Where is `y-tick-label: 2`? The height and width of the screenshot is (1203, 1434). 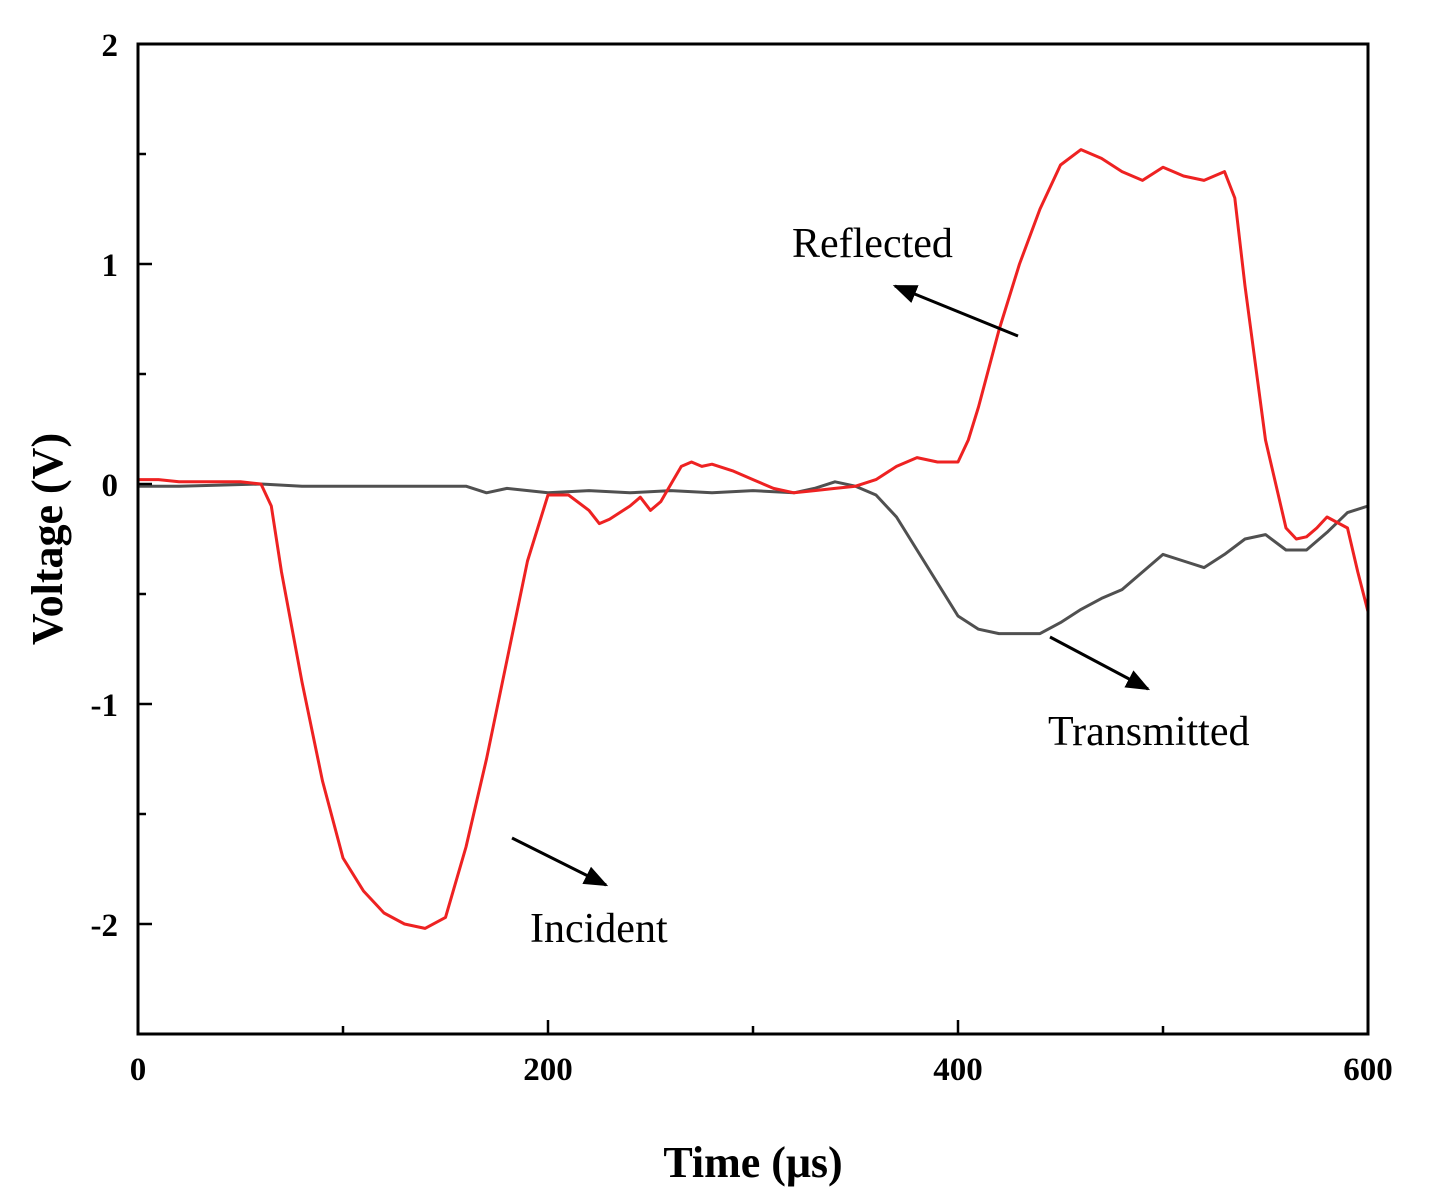 y-tick-label: 2 is located at coordinates (110, 46).